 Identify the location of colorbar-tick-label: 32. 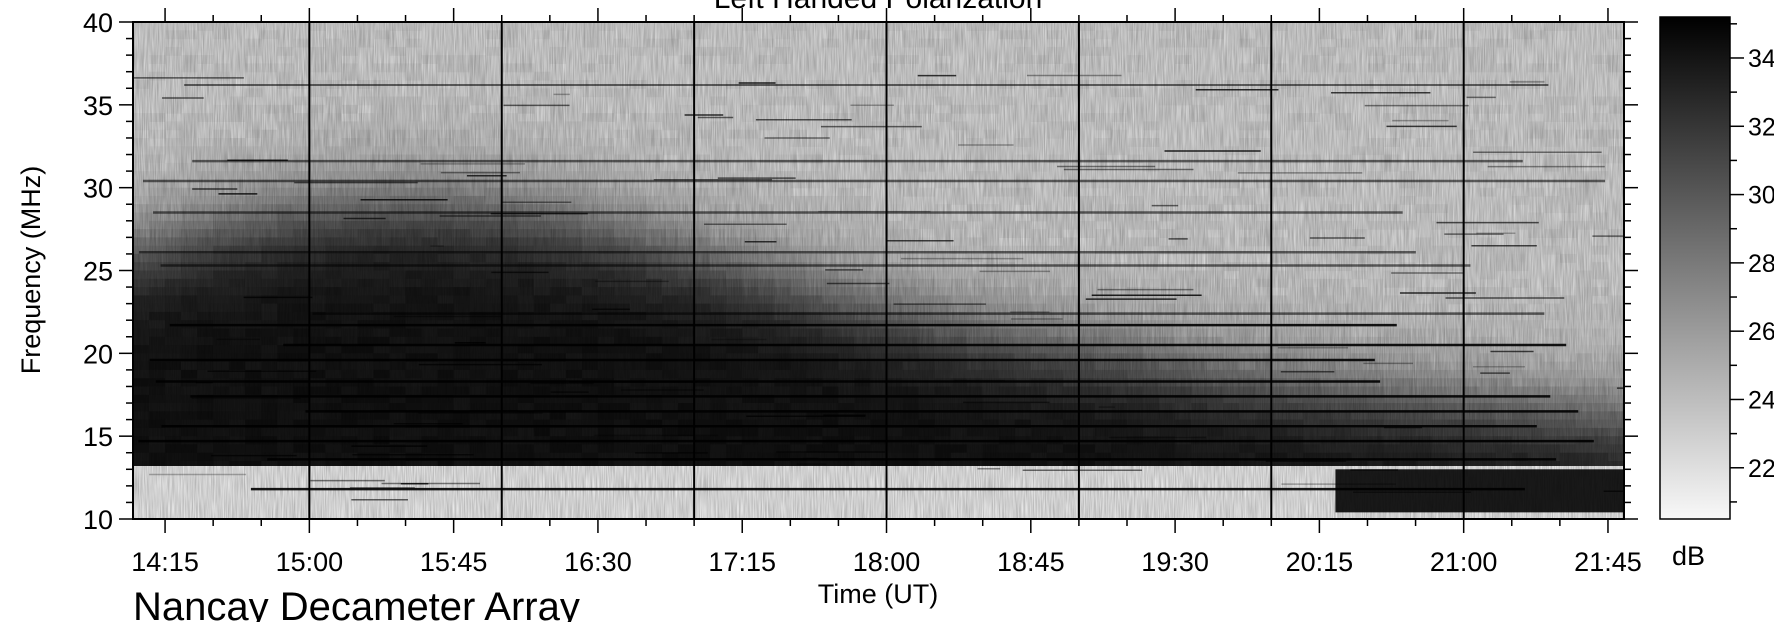
(1761, 127).